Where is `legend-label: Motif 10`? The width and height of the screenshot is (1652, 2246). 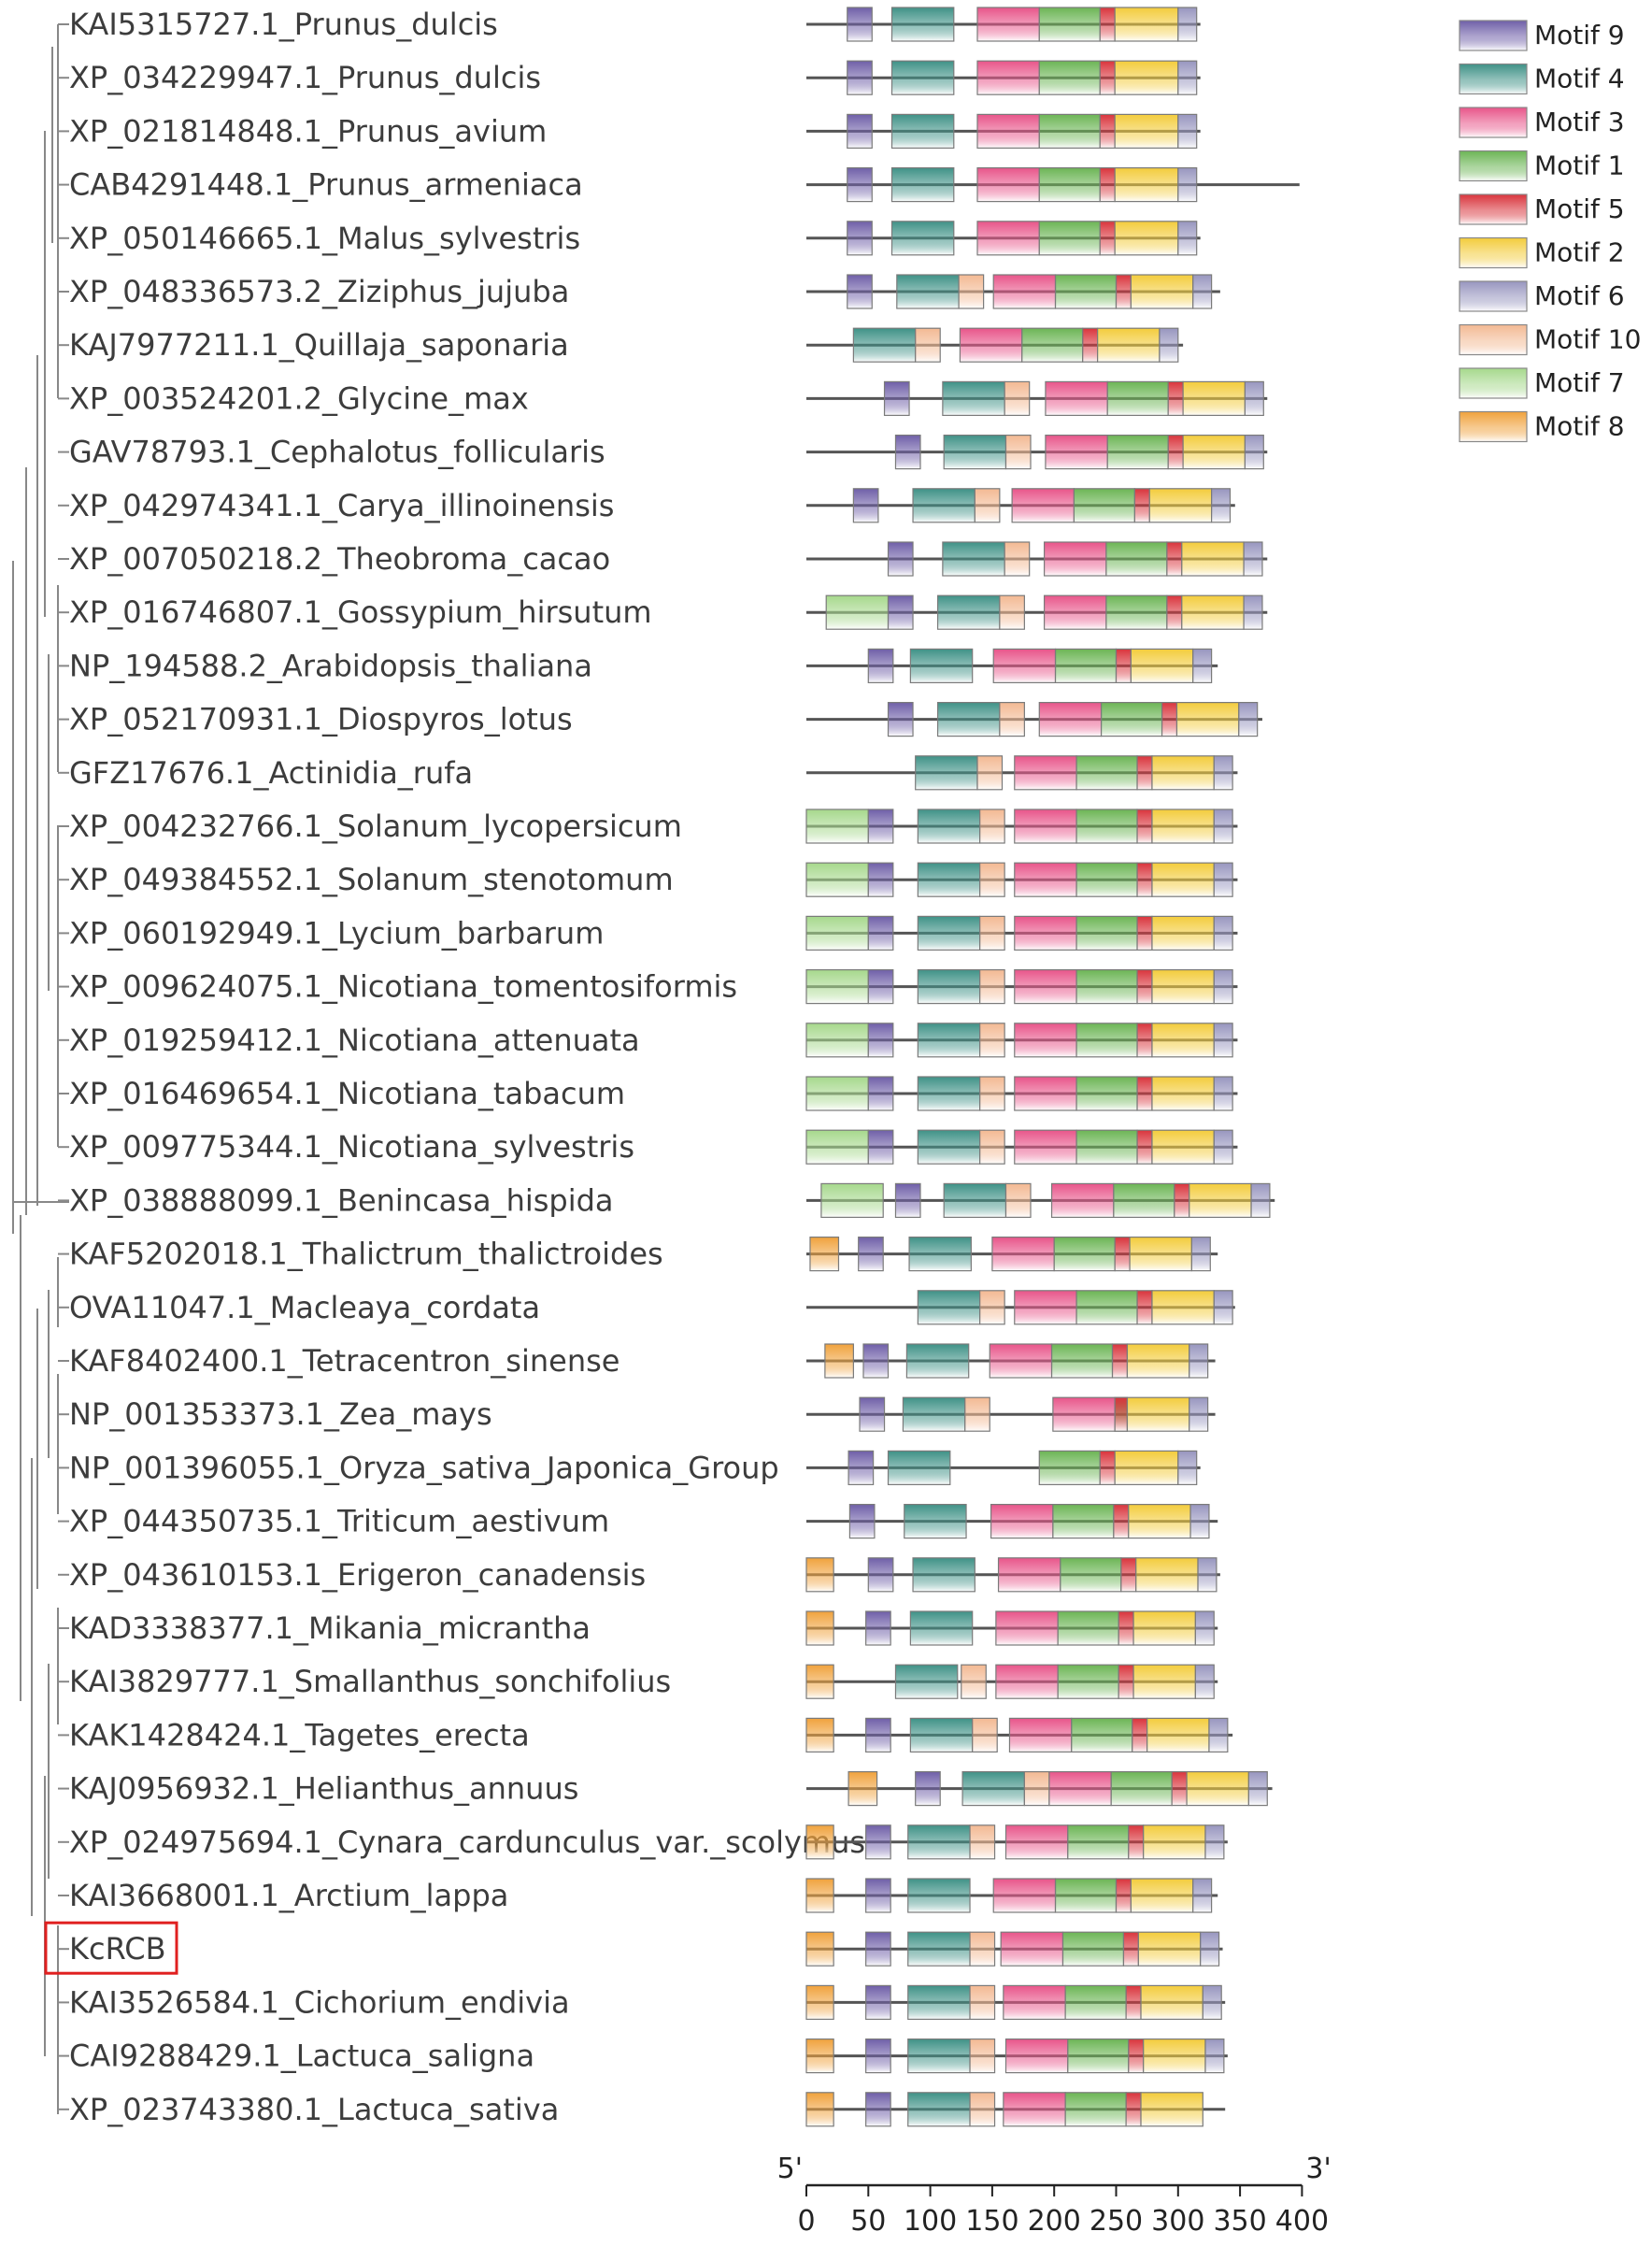 legend-label: Motif 10 is located at coordinates (1588, 339).